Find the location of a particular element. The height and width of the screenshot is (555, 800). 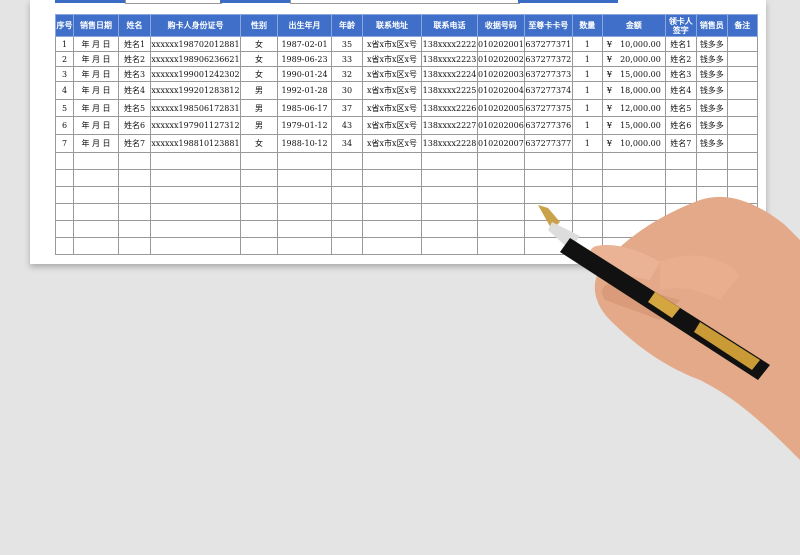

empty-cell is located at coordinates (449, 246).